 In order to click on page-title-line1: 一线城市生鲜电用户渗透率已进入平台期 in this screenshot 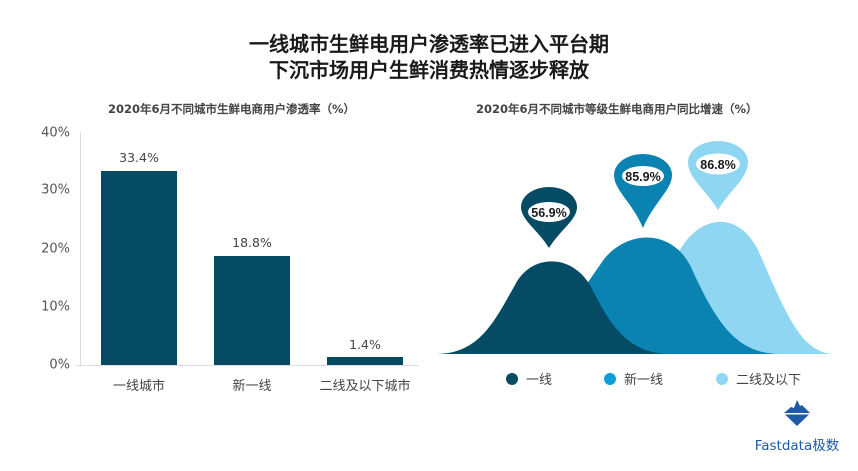, I will do `click(429, 44)`.